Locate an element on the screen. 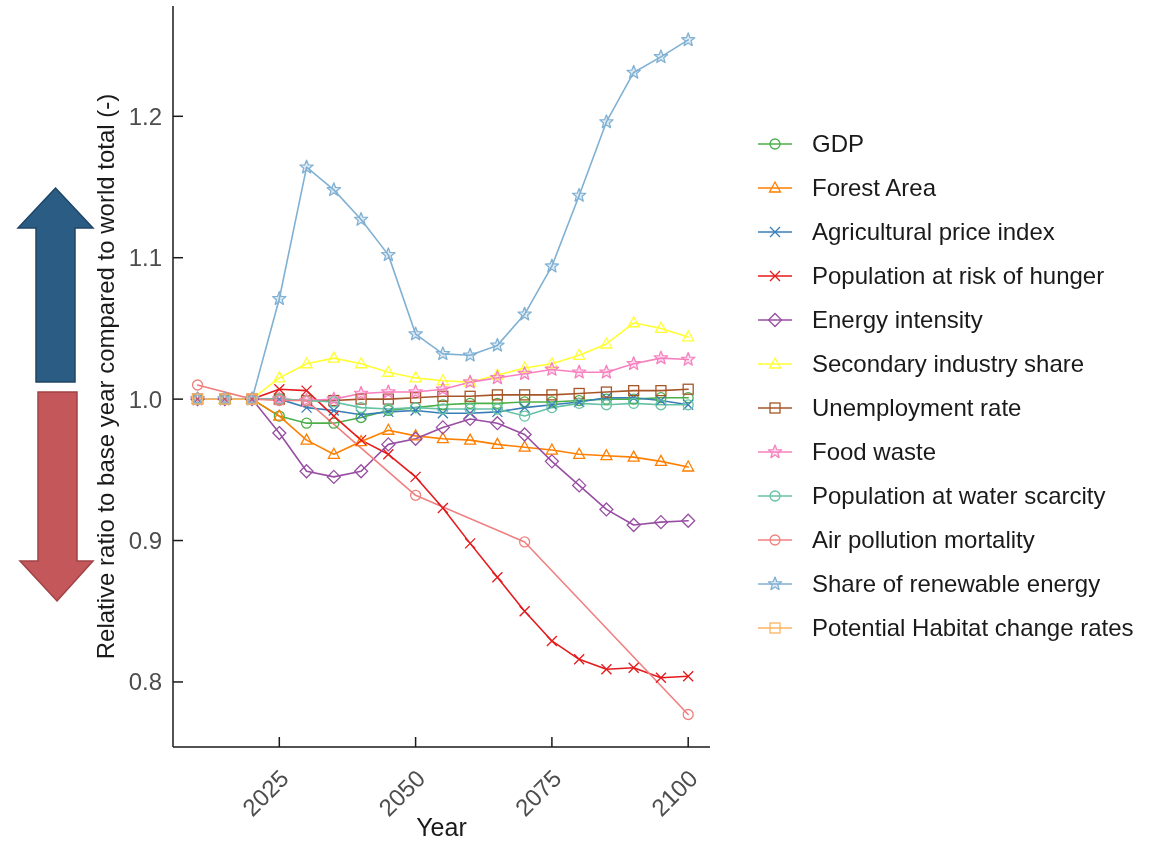 This screenshot has height=845, width=1160. y-tick-label: 0.9 is located at coordinates (145, 541).